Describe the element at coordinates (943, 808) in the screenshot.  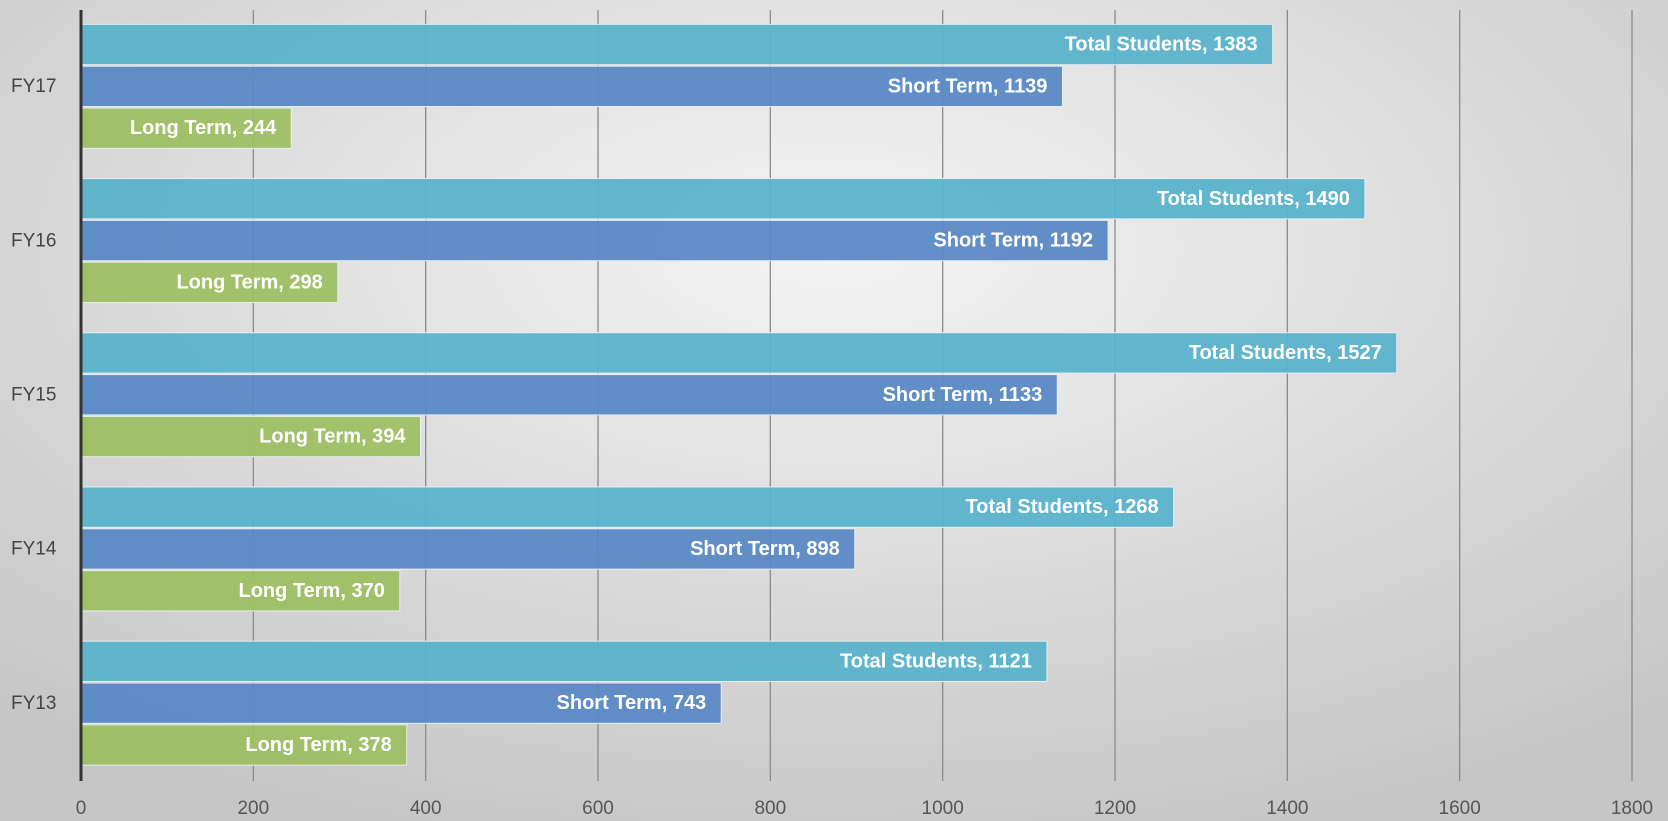
I see `x-tick-label: 1000` at that location.